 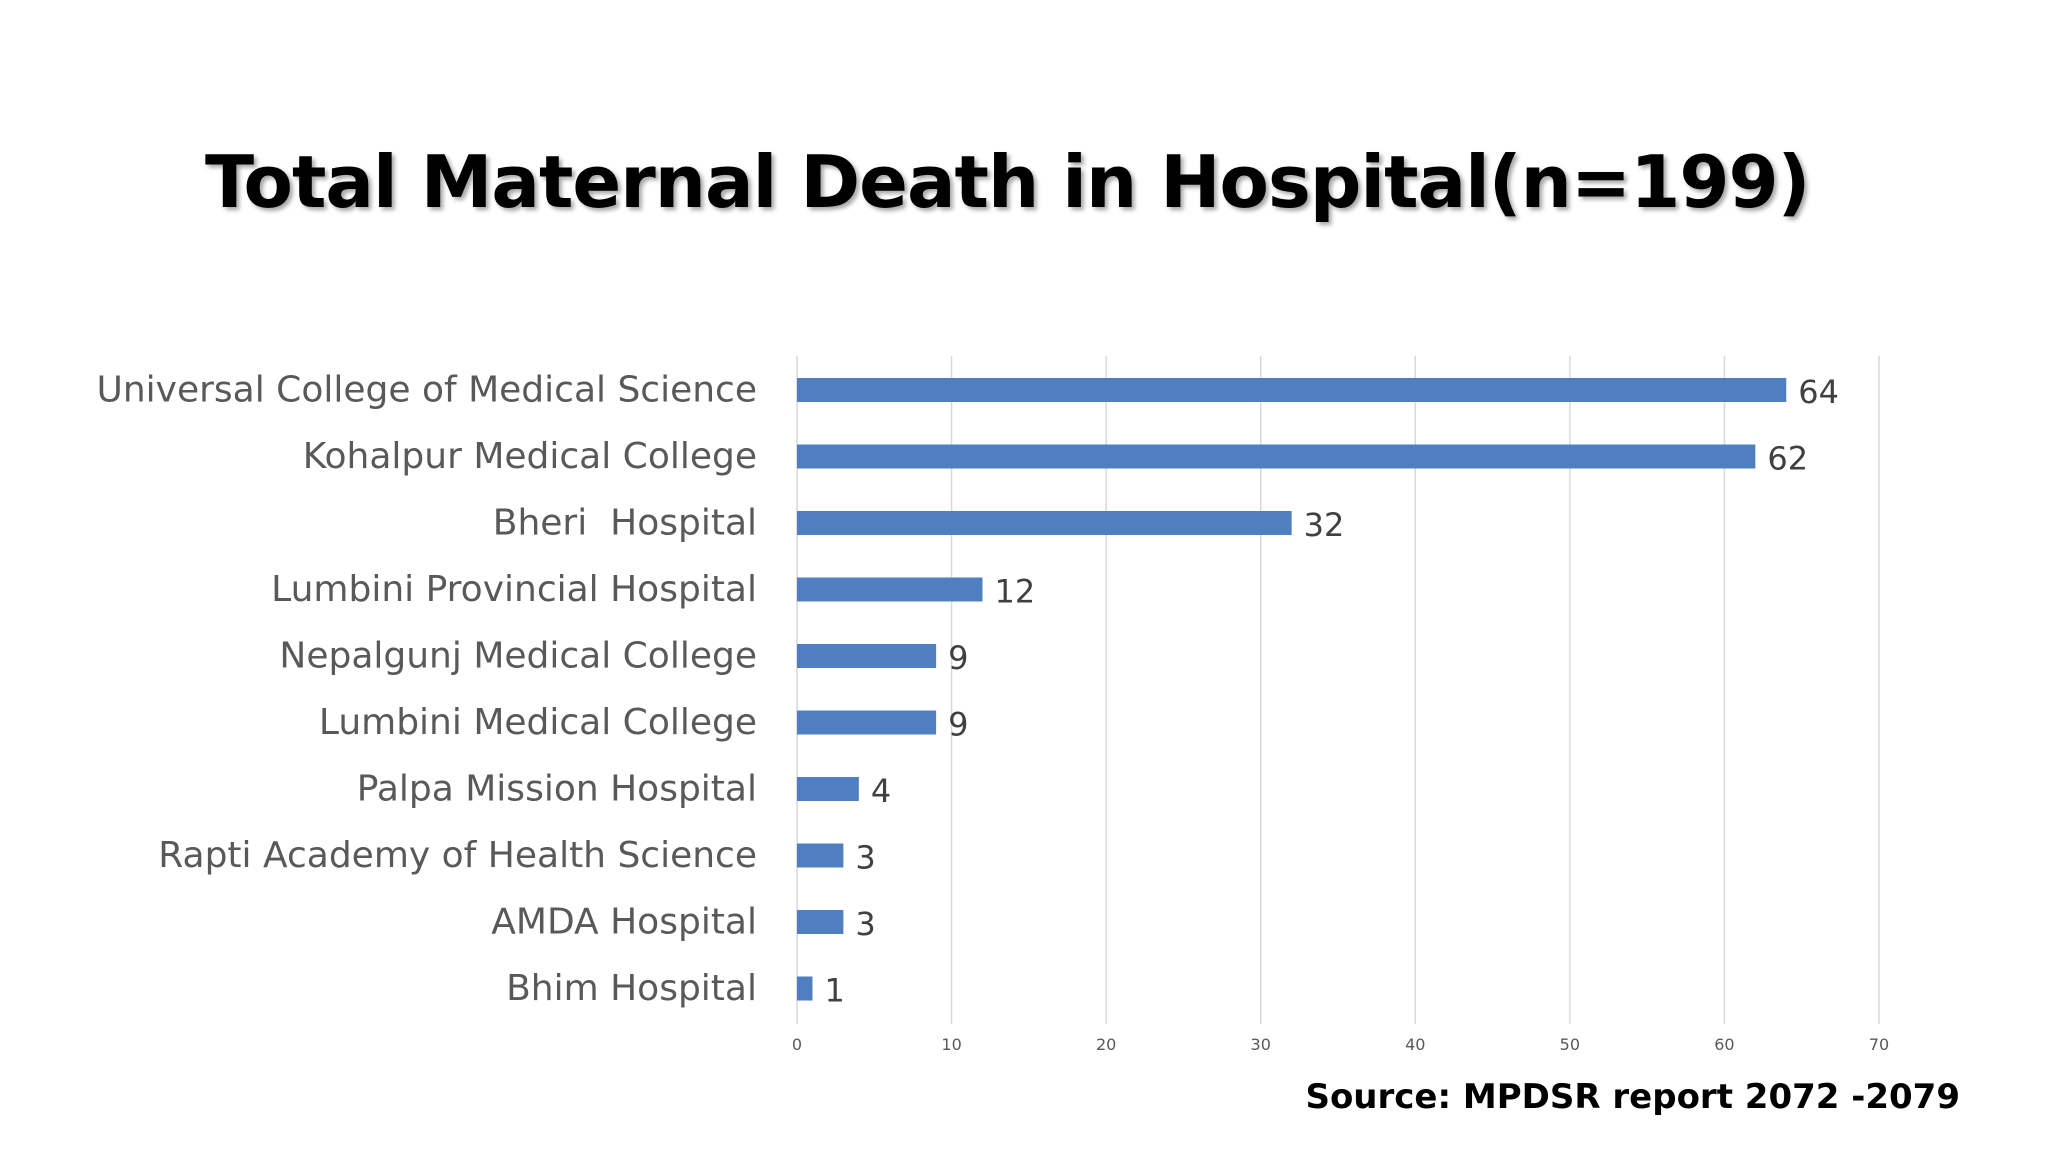 I want to click on data-label: 1, so click(x=834, y=991).